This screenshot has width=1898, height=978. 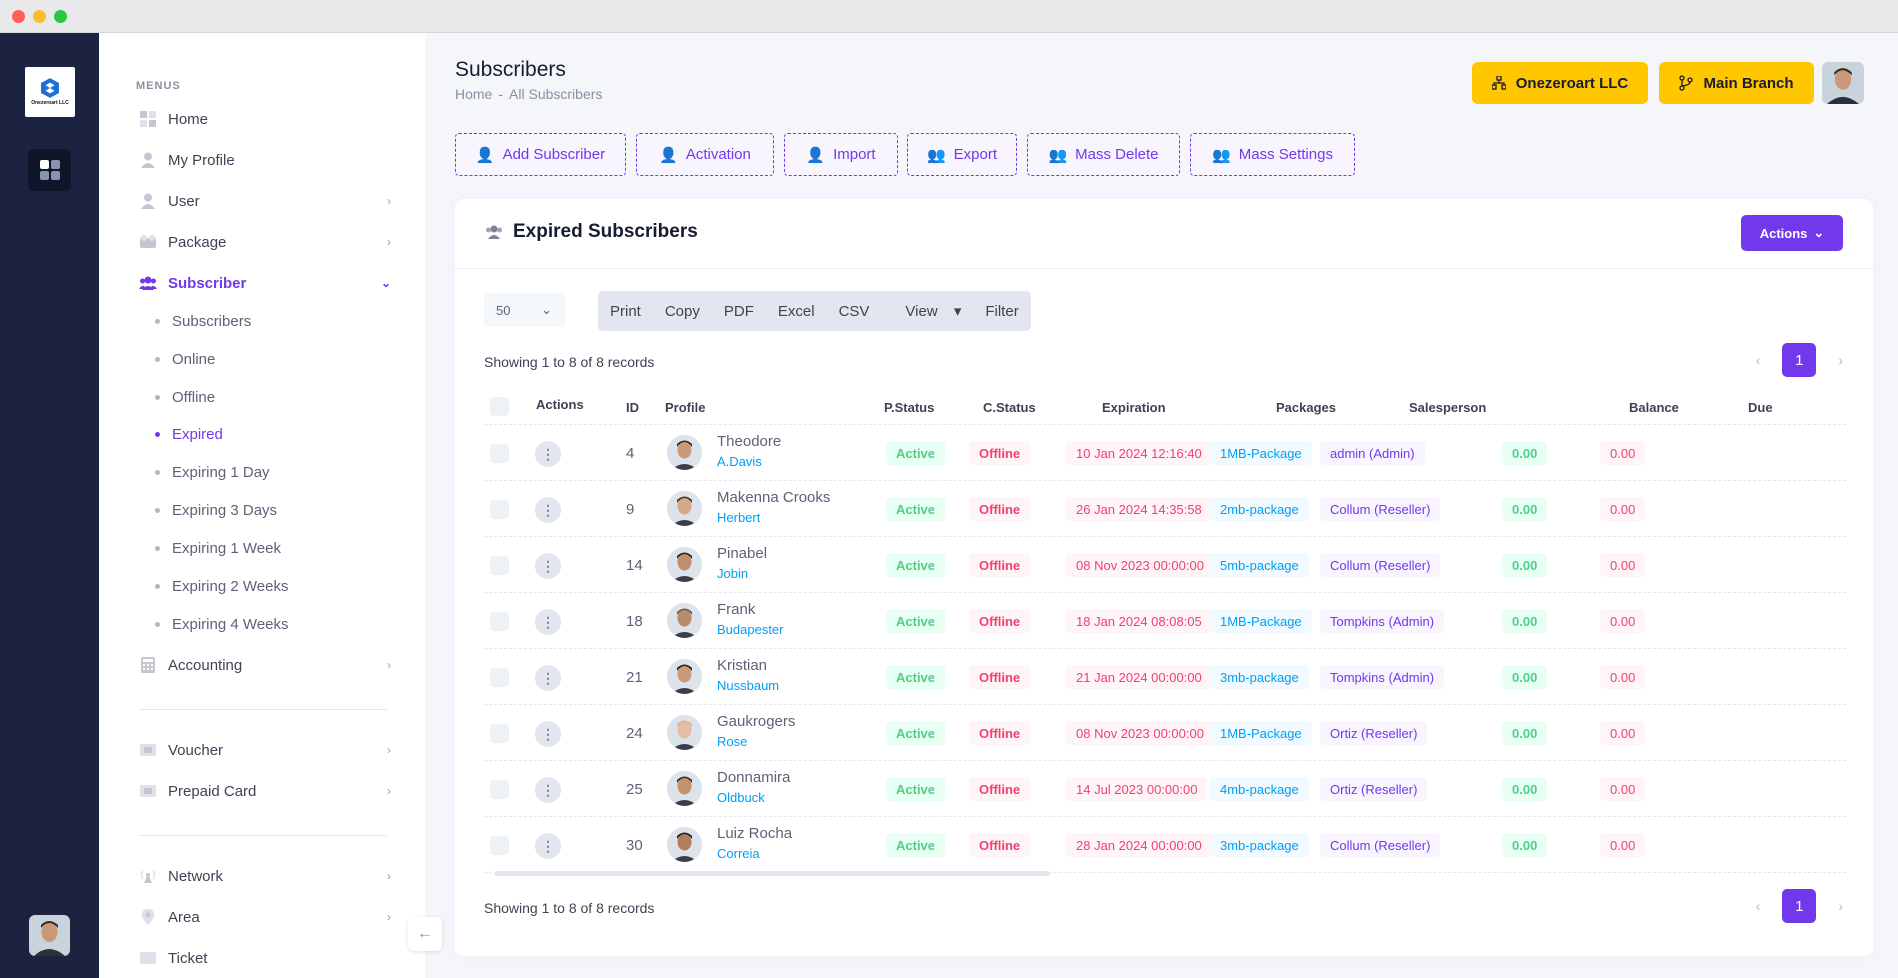 What do you see at coordinates (265, 958) in the screenshot?
I see `sidebar-item-ticket: Ticket` at bounding box center [265, 958].